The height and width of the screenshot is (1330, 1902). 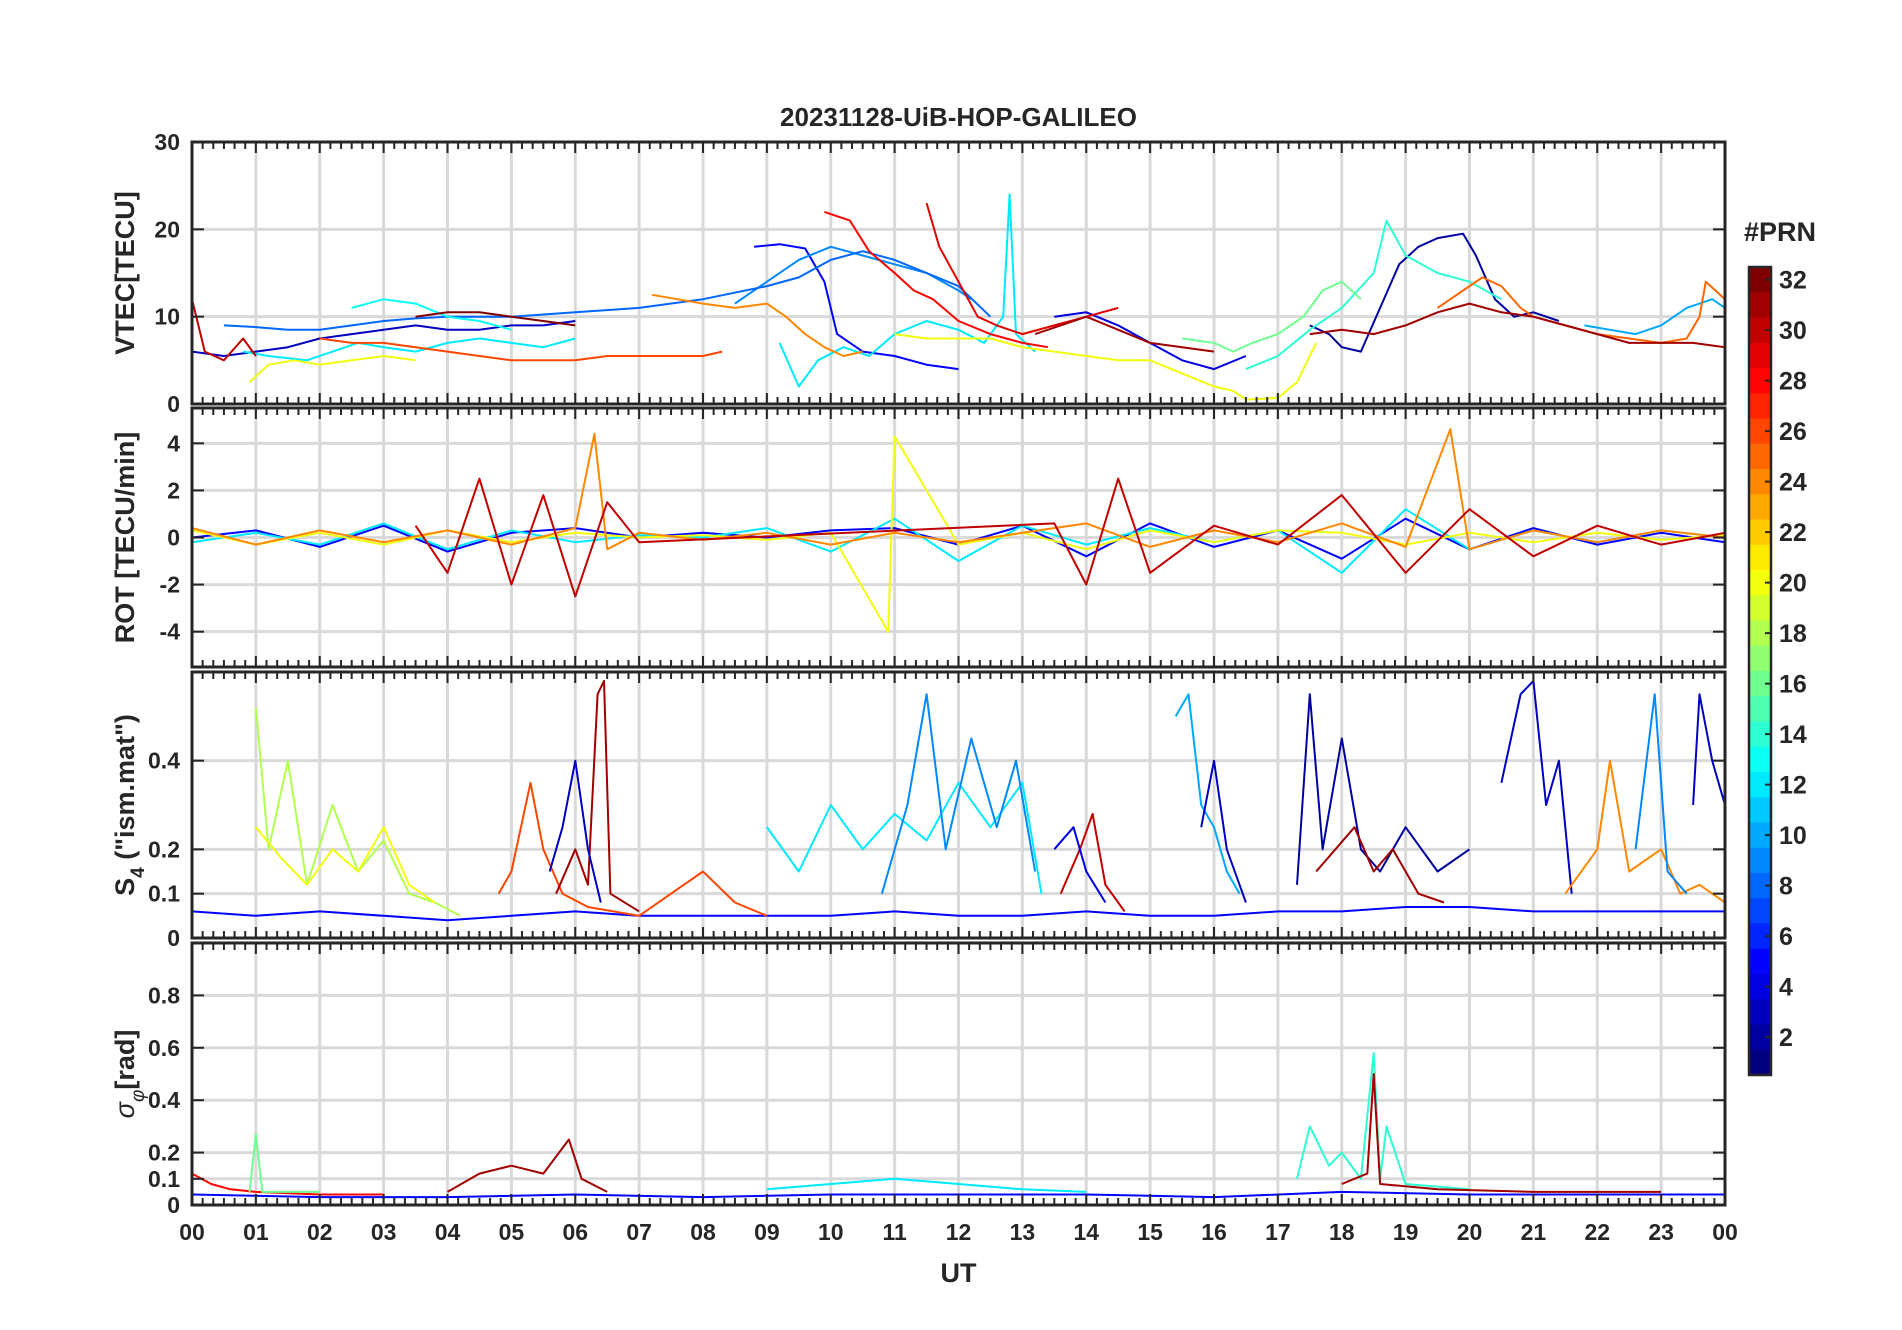 What do you see at coordinates (1793, 331) in the screenshot?
I see `colorbar-tick-label: 30` at bounding box center [1793, 331].